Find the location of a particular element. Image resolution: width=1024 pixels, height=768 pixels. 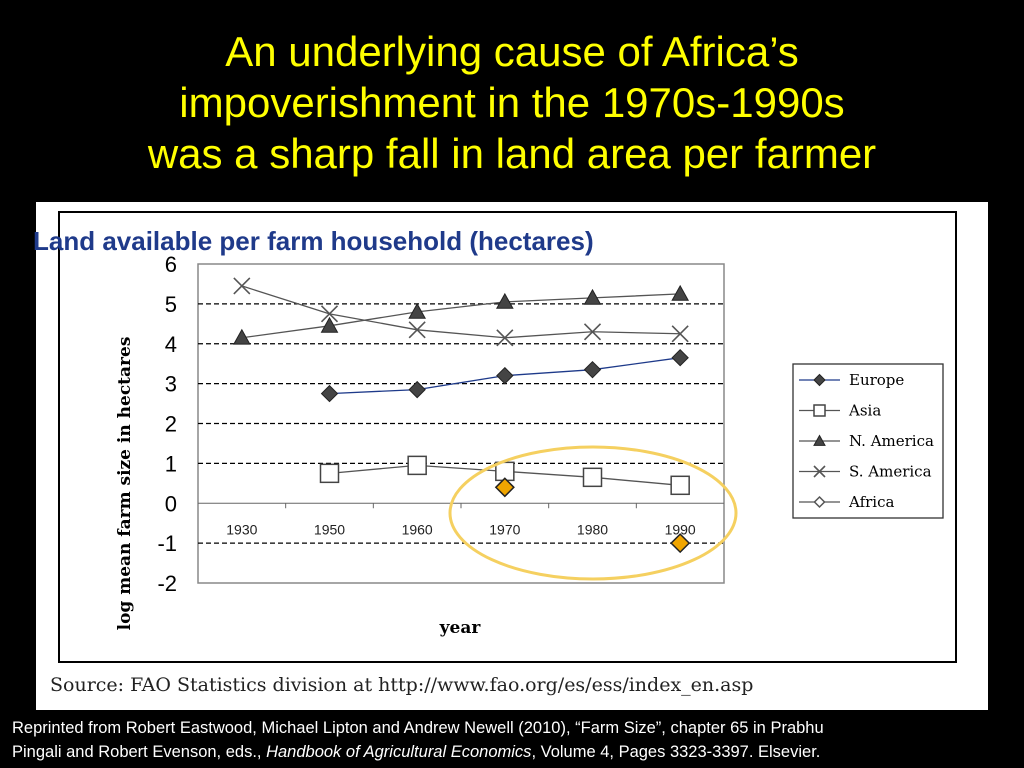

y-tick-label: -2 is located at coordinates (167, 583).